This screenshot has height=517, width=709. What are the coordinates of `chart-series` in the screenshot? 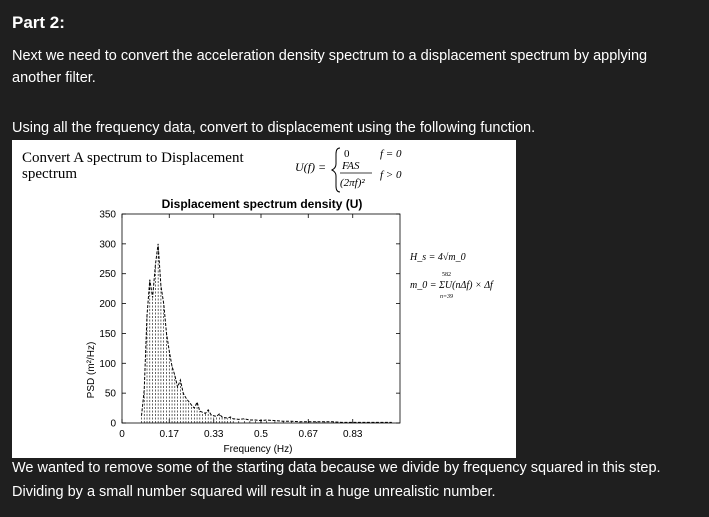 It's located at (266, 333).